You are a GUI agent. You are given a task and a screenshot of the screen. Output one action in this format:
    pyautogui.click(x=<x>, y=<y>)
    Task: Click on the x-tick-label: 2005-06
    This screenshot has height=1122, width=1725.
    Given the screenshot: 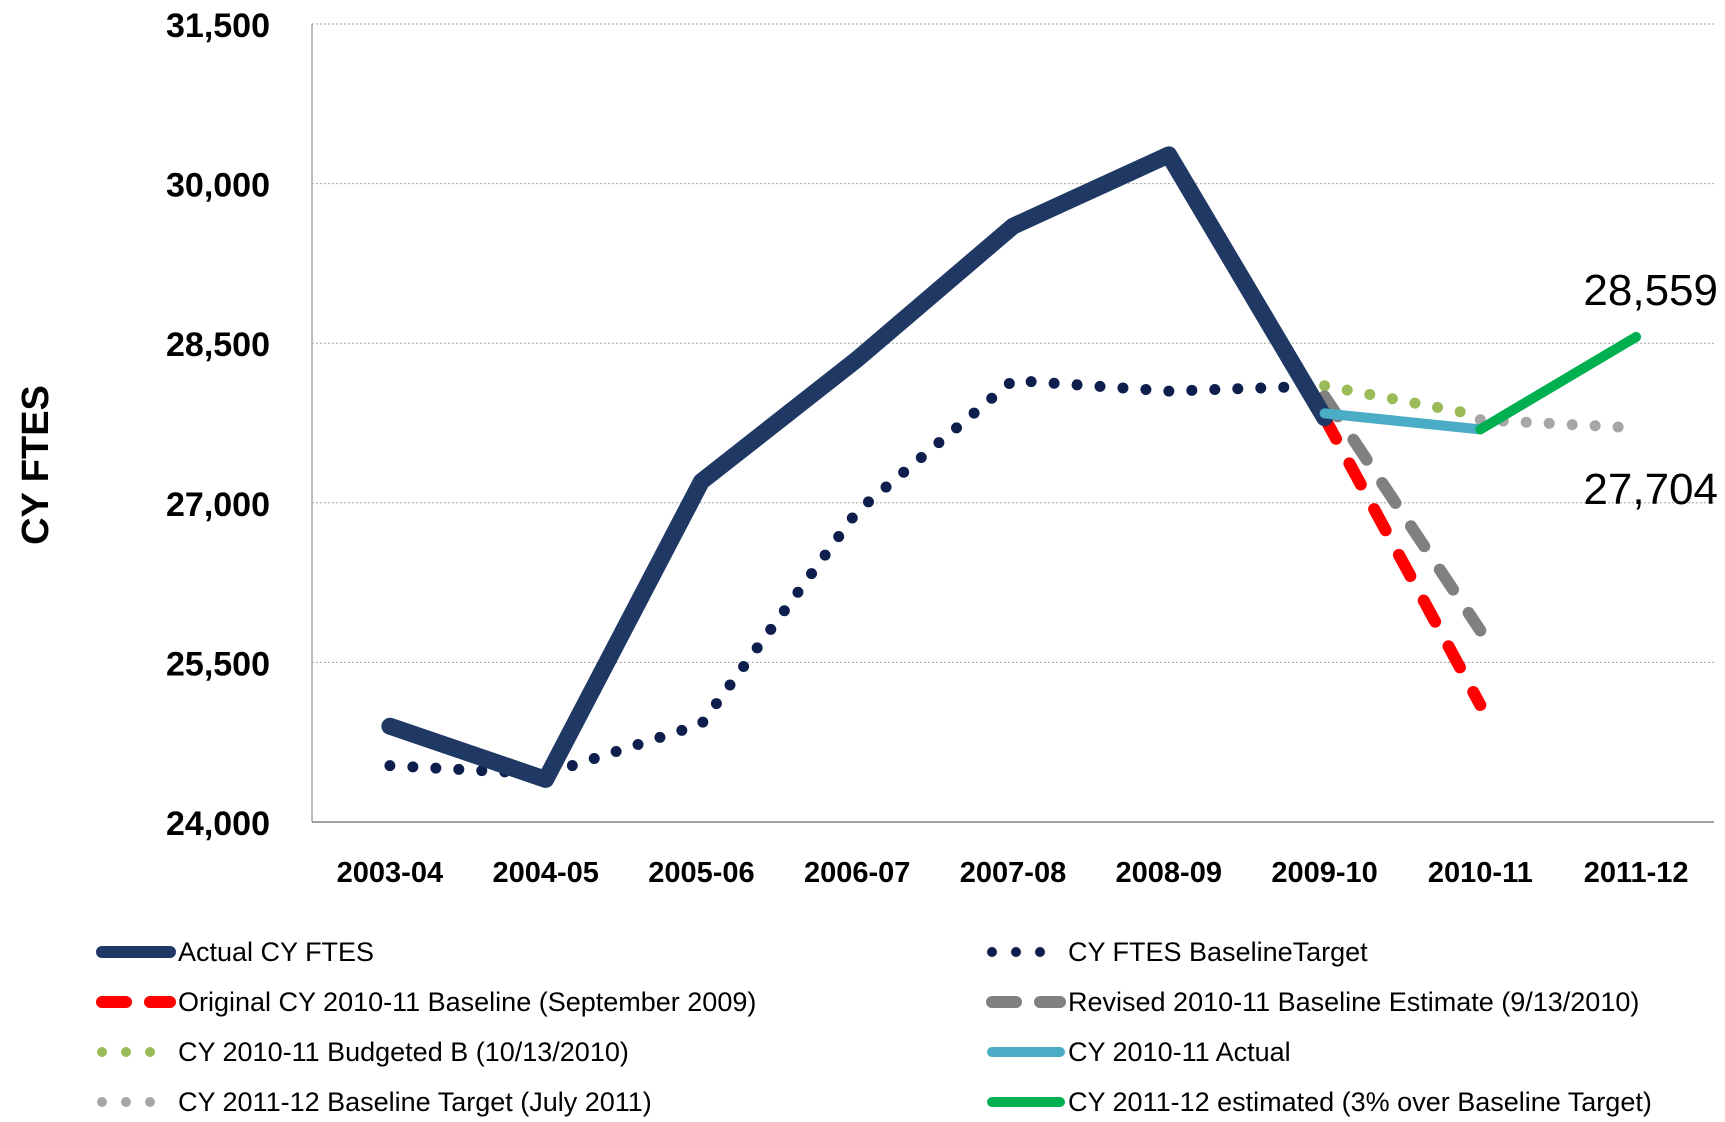 What is the action you would take?
    pyautogui.click(x=701, y=873)
    